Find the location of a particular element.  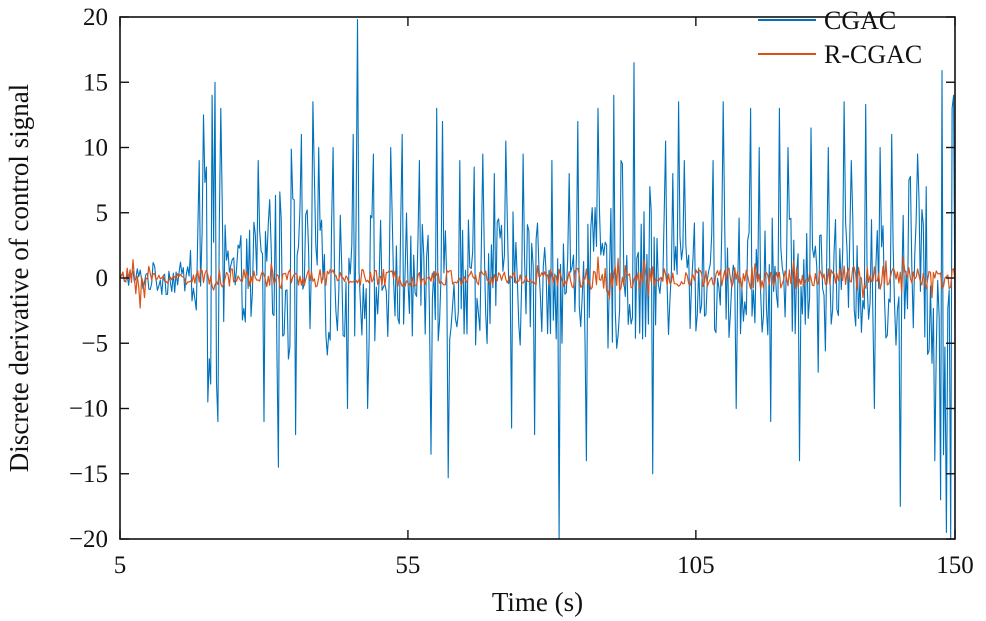

y-axis-label: Discrete derivative of control signal is located at coordinates (19, 278).